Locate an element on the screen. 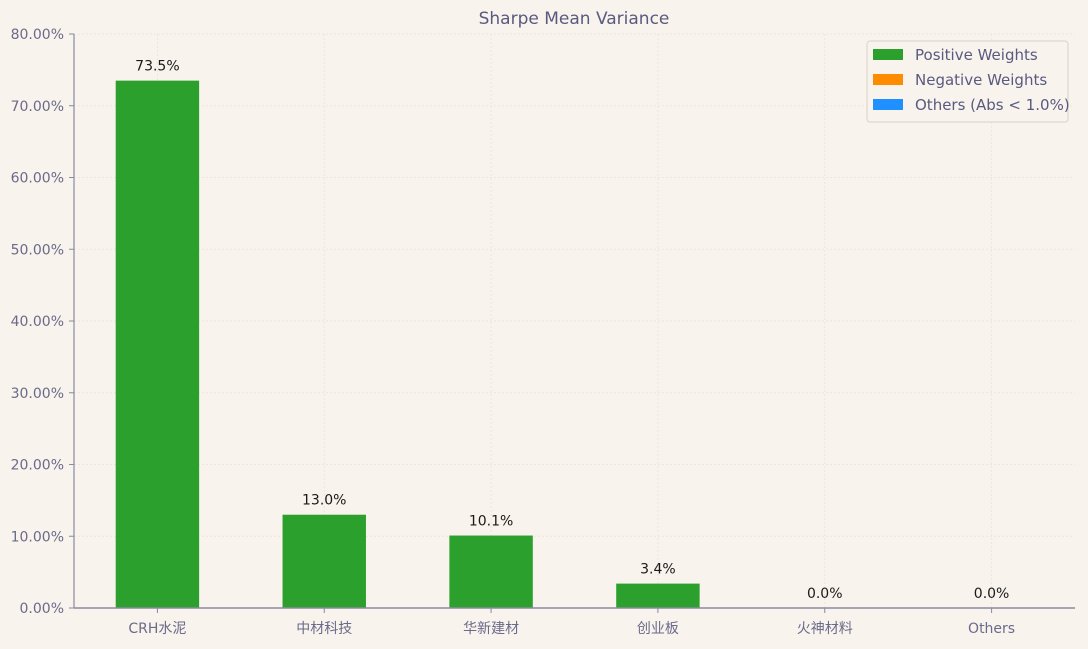  bar-value-label: 73.5% is located at coordinates (157, 67).